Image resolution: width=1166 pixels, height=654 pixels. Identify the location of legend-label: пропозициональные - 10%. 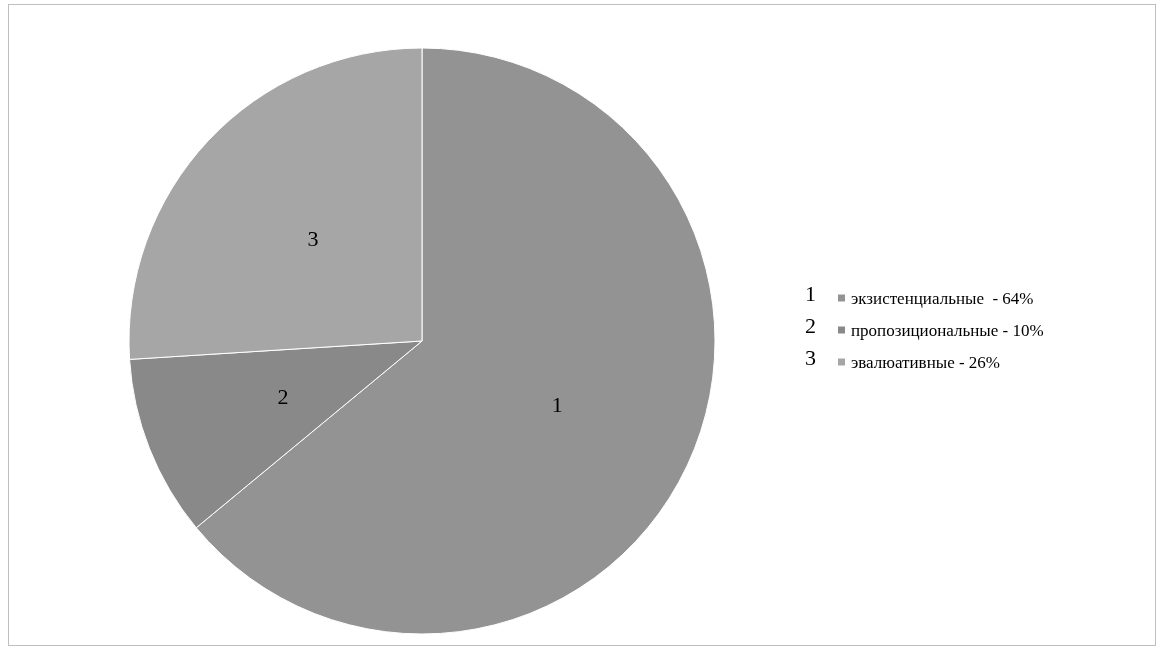
(947, 330).